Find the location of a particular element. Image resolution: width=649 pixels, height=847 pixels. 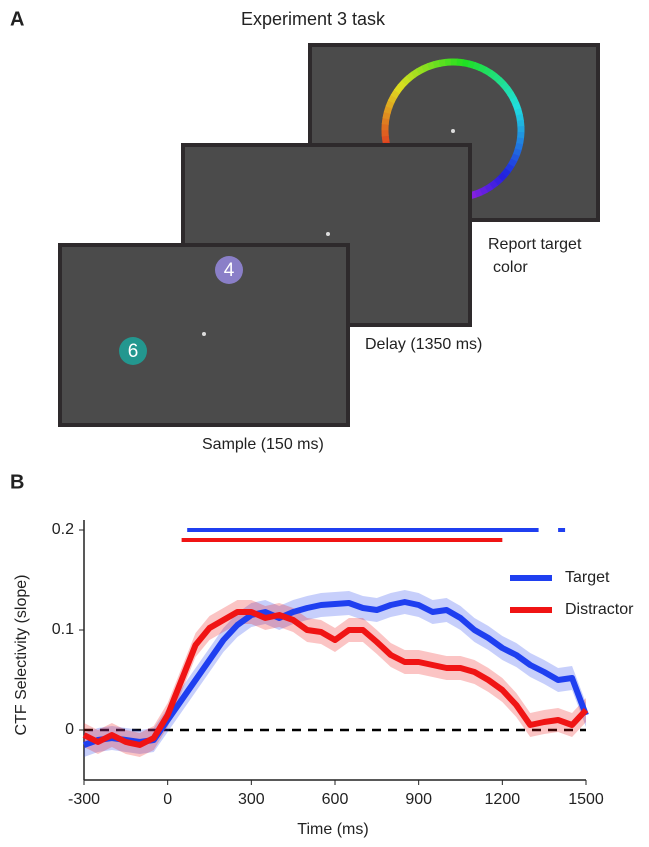

y-tick-label: 0.1 is located at coordinates (63, 629).